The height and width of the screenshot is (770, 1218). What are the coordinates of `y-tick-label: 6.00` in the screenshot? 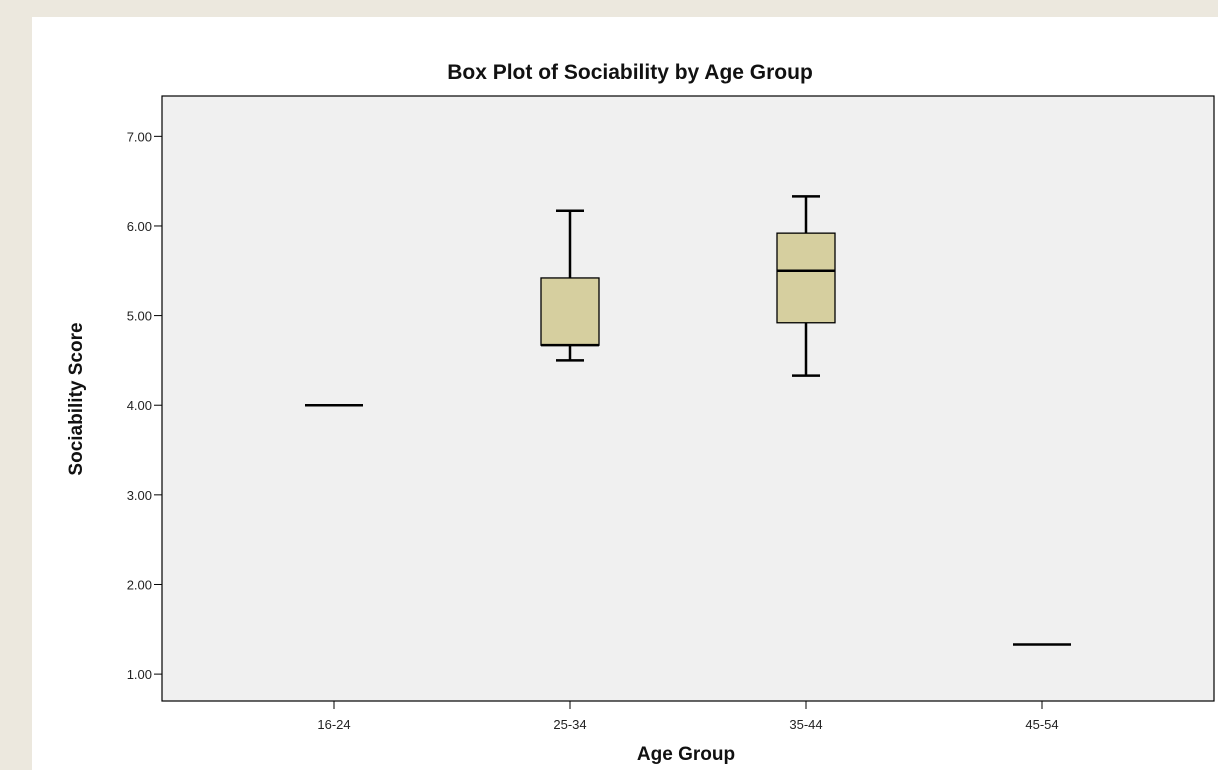 It's located at (139, 226).